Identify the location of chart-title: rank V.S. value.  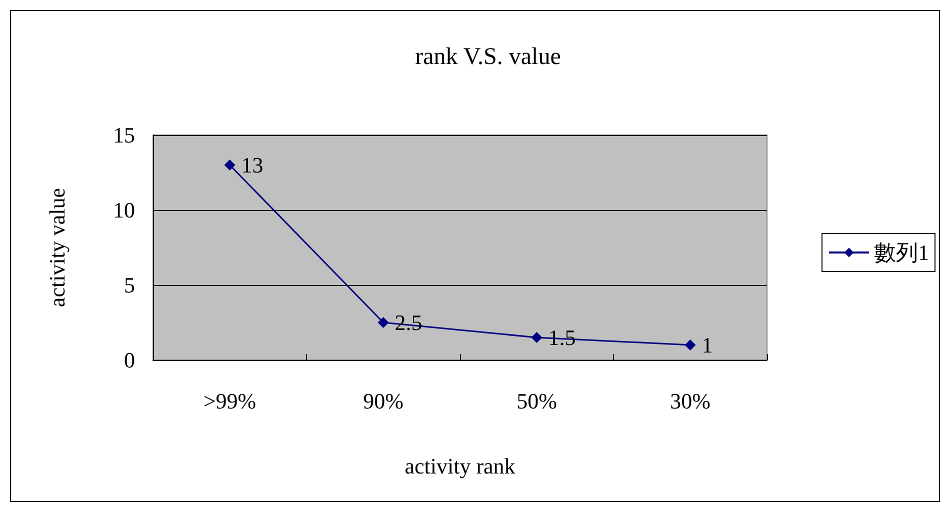
(488, 57).